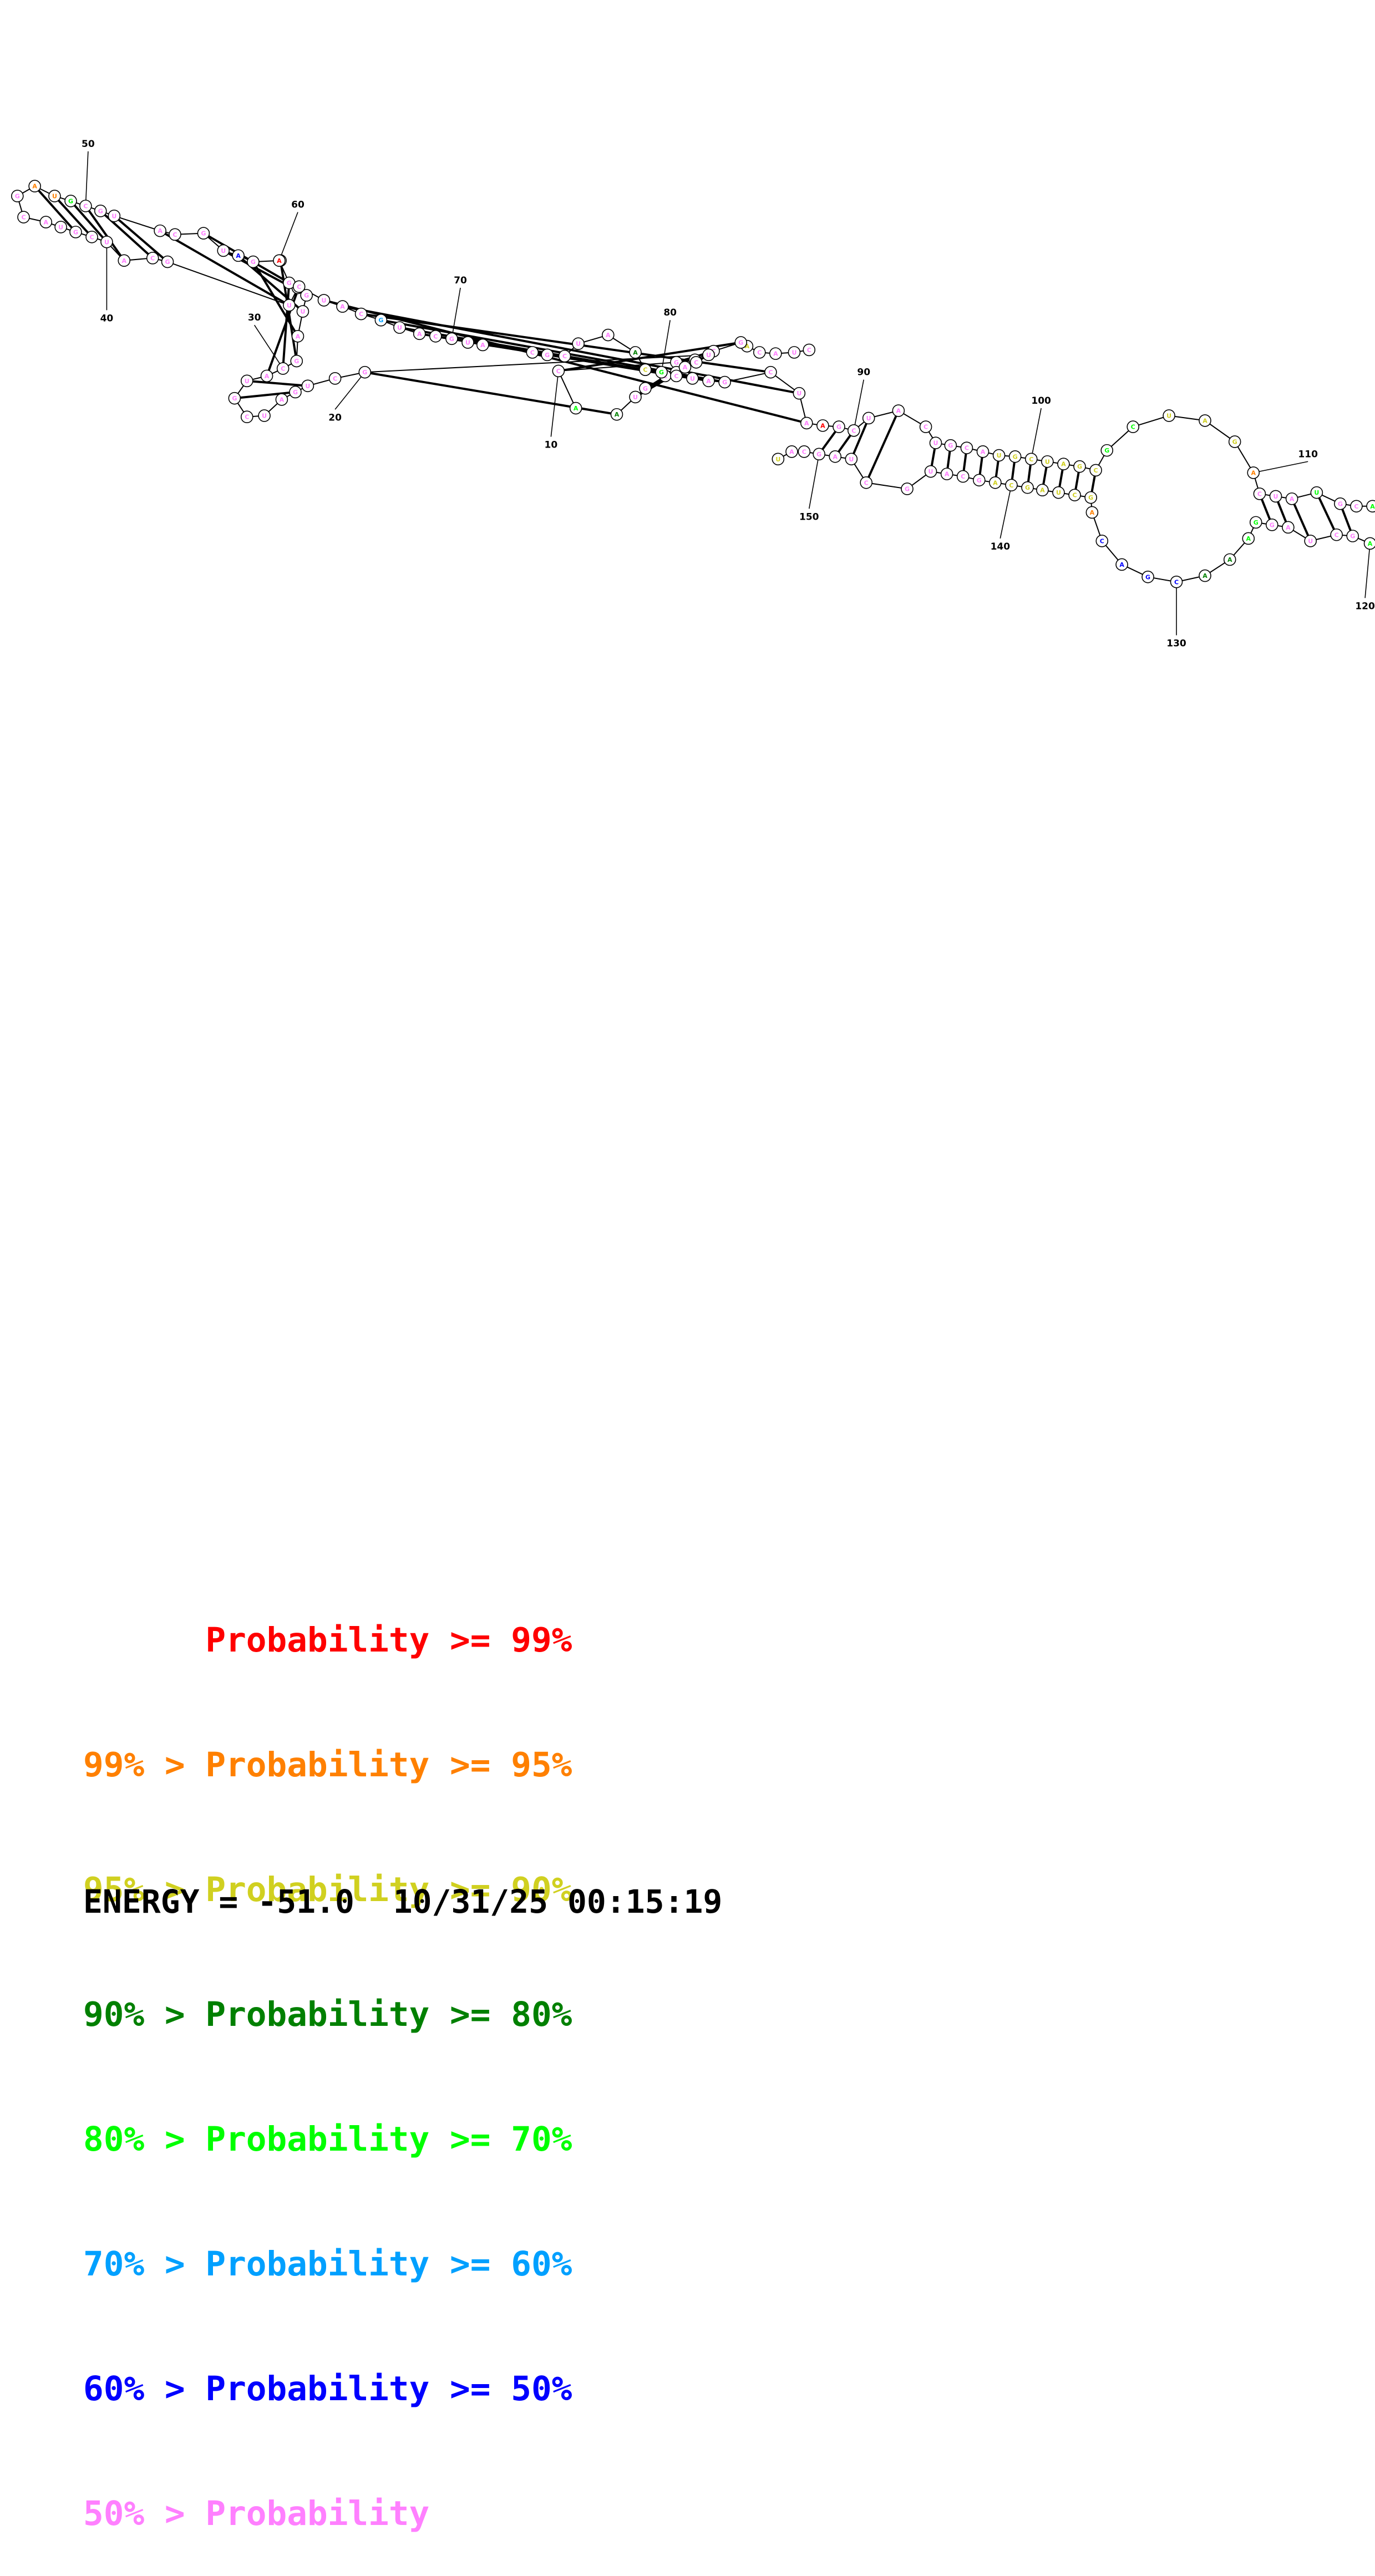  I want to click on position-number: 70, so click(460, 280).